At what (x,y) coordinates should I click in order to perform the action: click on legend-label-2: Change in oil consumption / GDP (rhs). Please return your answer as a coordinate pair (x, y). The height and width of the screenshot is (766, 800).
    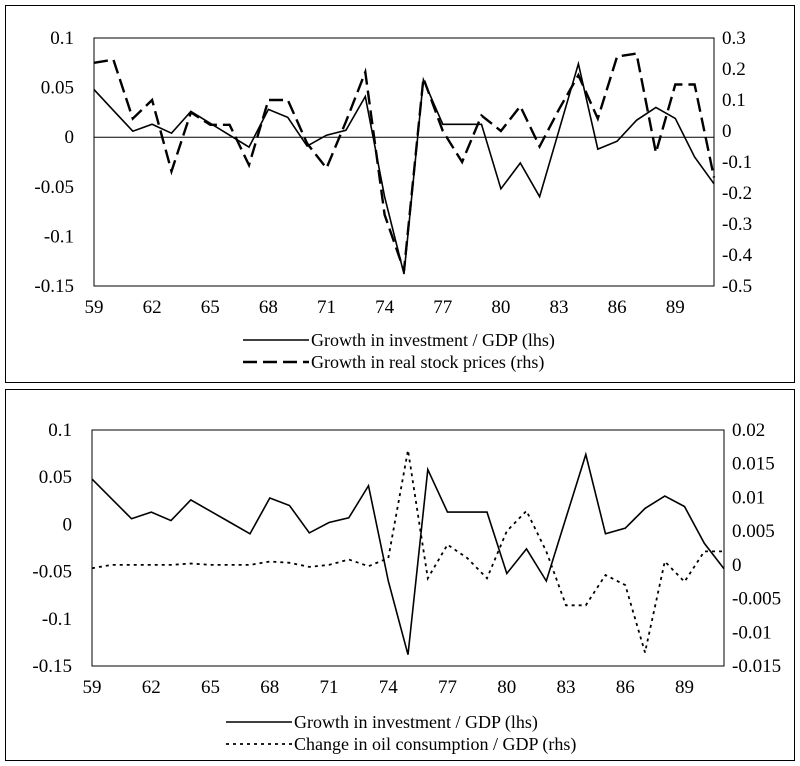
    Looking at the image, I should click on (435, 744).